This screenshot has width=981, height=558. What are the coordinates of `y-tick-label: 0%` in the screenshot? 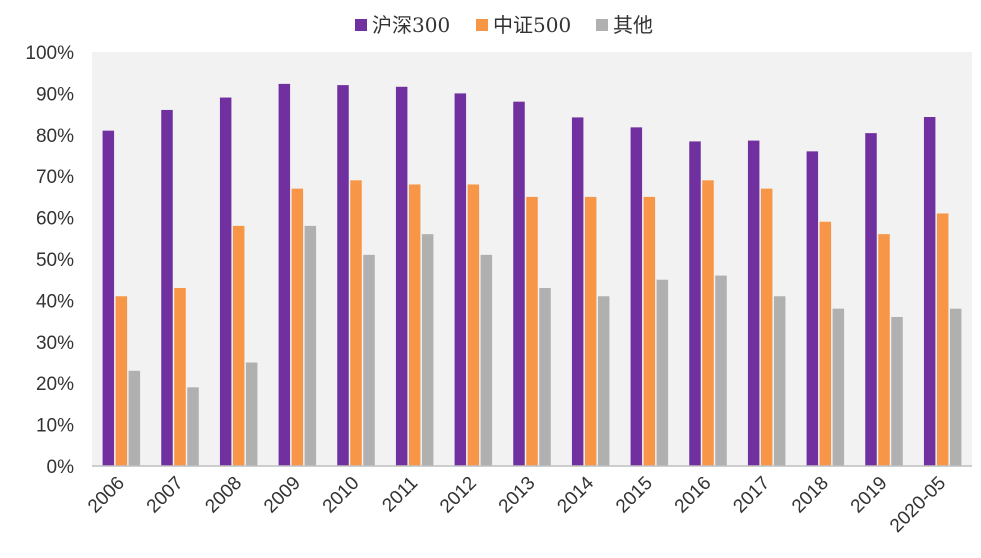 It's located at (61, 467).